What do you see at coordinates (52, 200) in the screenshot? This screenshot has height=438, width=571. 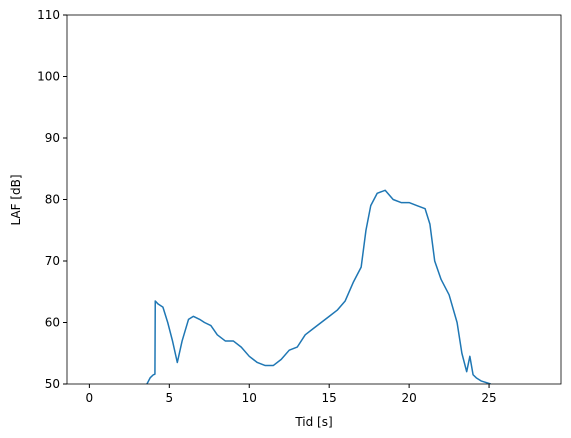 I see `y-tick-label: 80` at bounding box center [52, 200].